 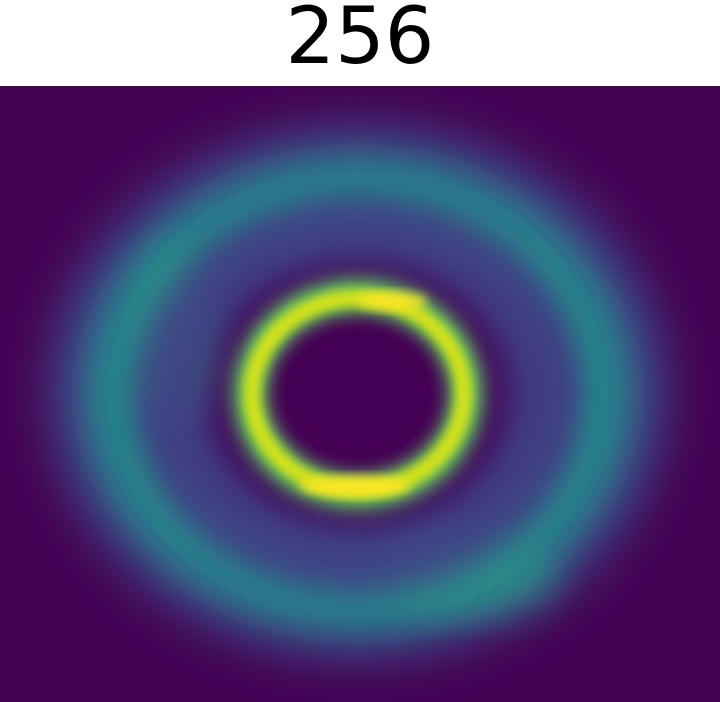 I want to click on center-void, so click(x=358, y=394).